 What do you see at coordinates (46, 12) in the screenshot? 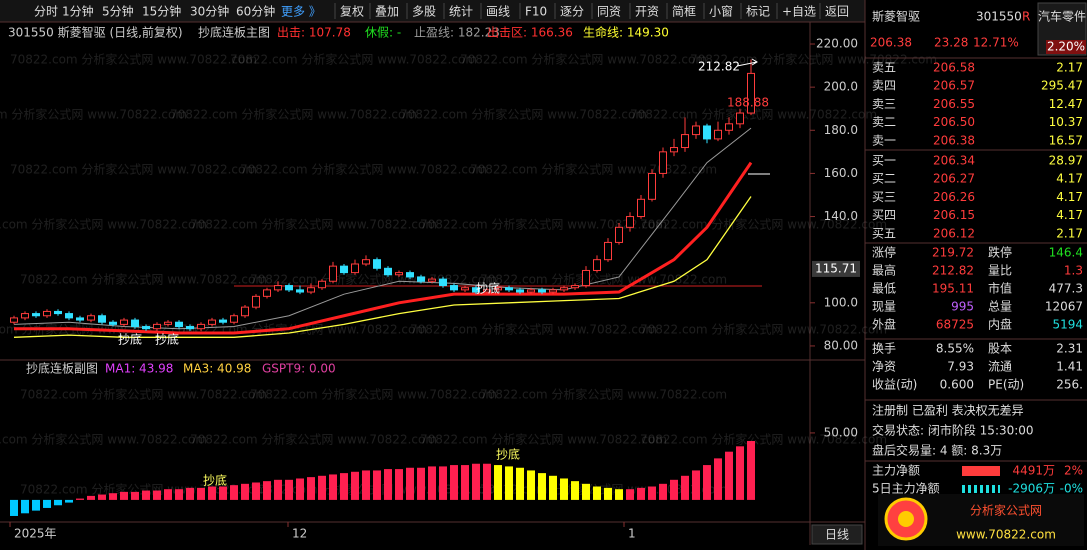
I see `toolbar-button: 分时` at bounding box center [46, 12].